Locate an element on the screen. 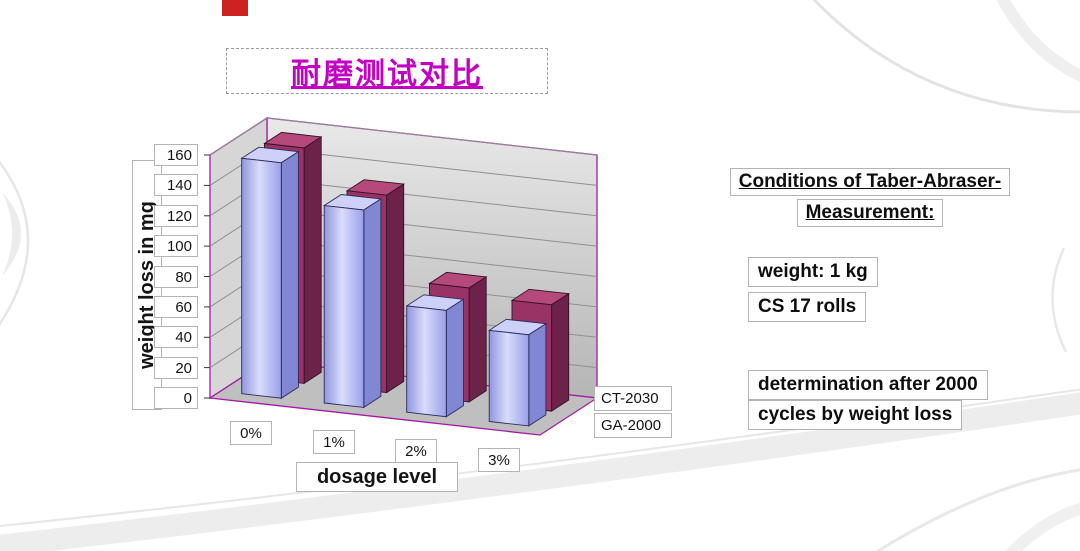  condition-note-line2: cycles by weight loss is located at coordinates (855, 415).